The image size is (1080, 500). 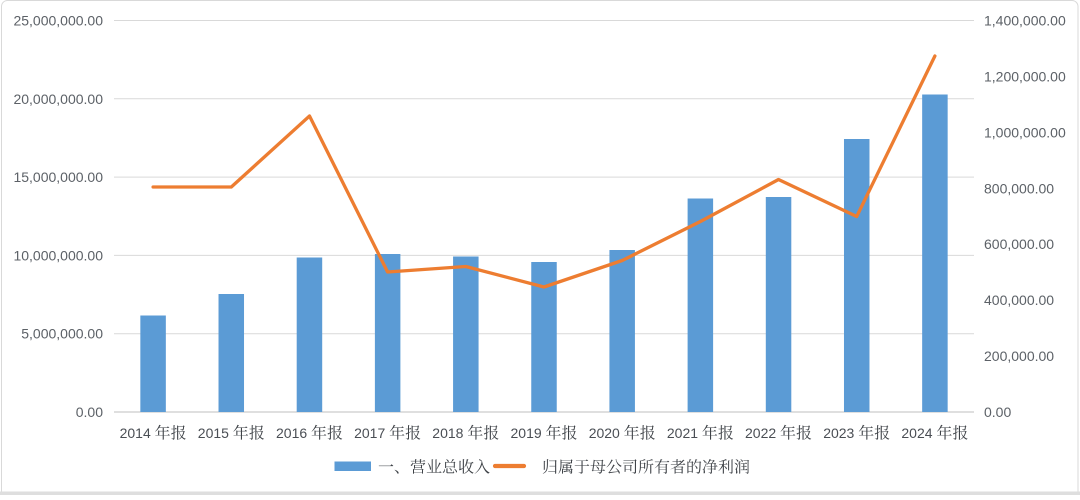 I want to click on svg-text: 2017, so click(x=369, y=433).